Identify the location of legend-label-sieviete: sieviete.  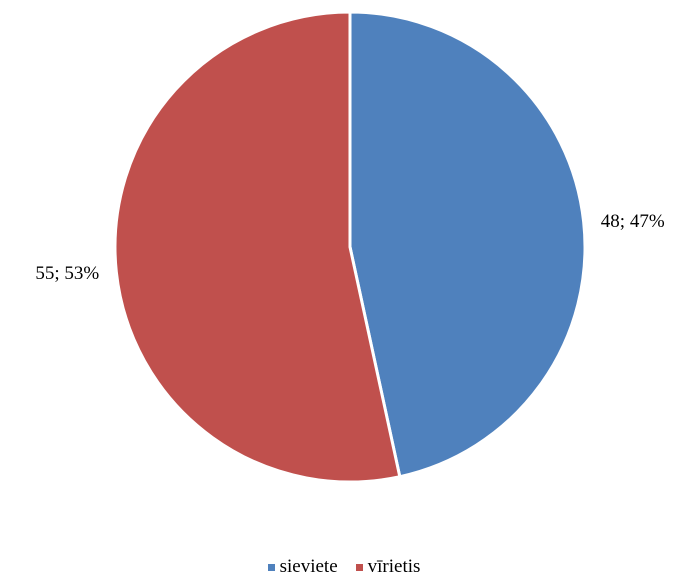
(308, 566).